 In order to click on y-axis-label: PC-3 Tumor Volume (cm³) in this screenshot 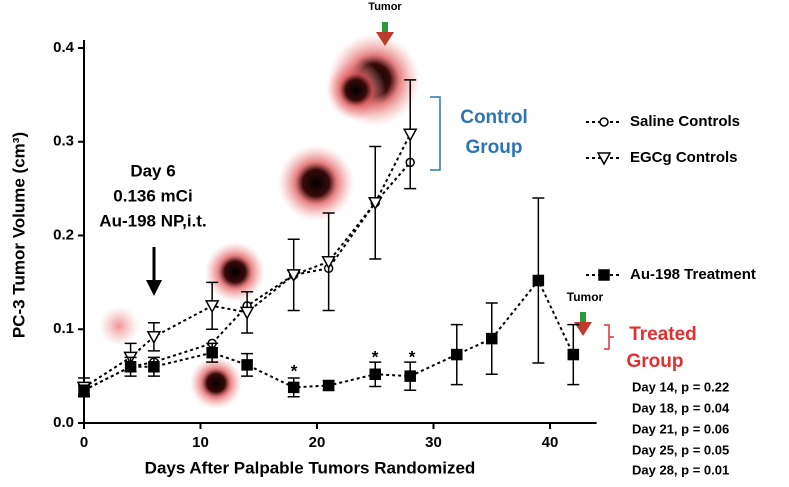, I will do `click(18, 235)`.